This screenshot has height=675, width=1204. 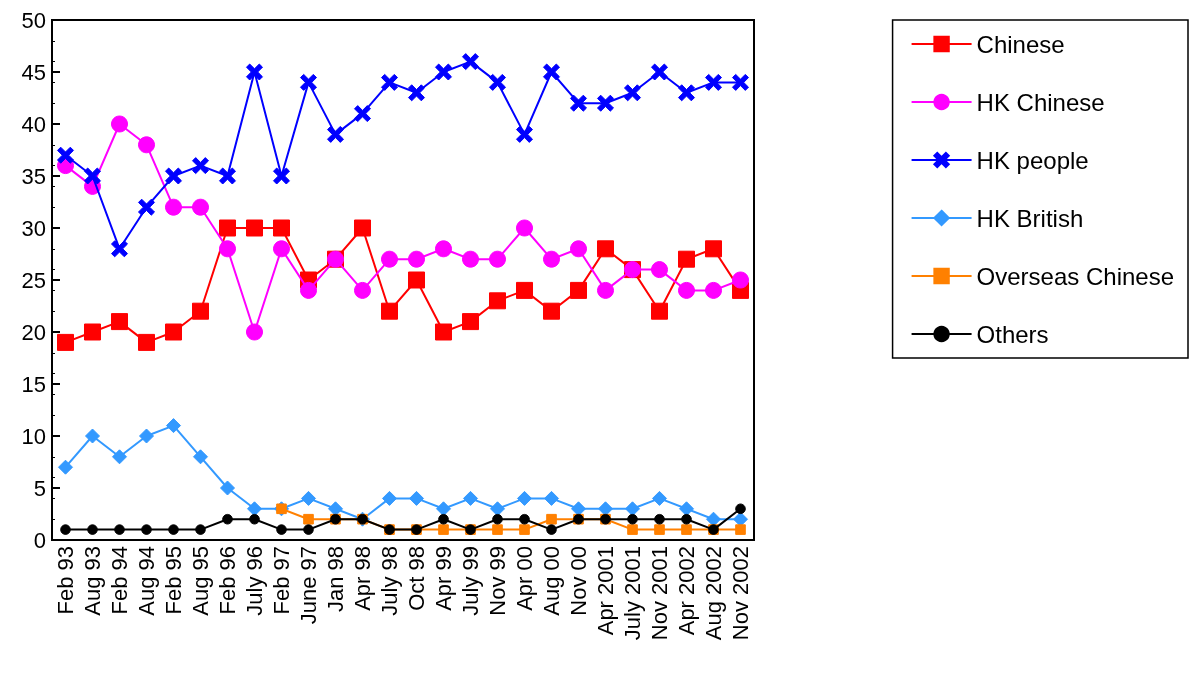 What do you see at coordinates (740, 593) in the screenshot?
I see `x-tick-label: Nov 2002` at bounding box center [740, 593].